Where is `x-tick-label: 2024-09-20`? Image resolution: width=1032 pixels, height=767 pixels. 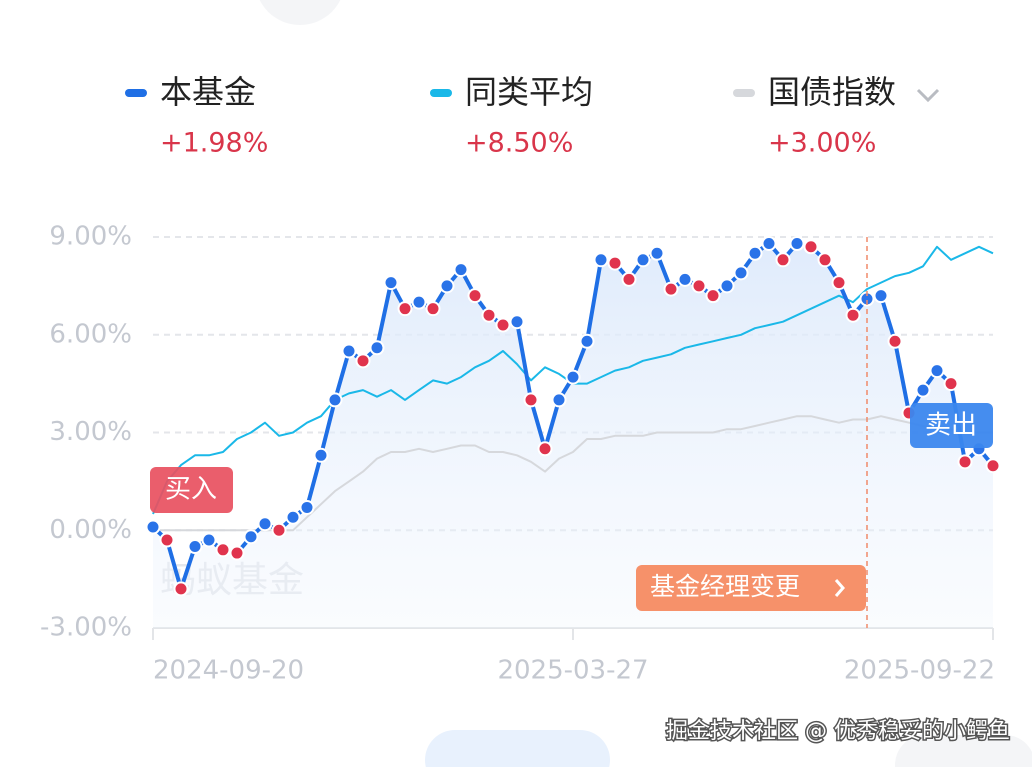 x-tick-label: 2024-09-20 is located at coordinates (228, 671).